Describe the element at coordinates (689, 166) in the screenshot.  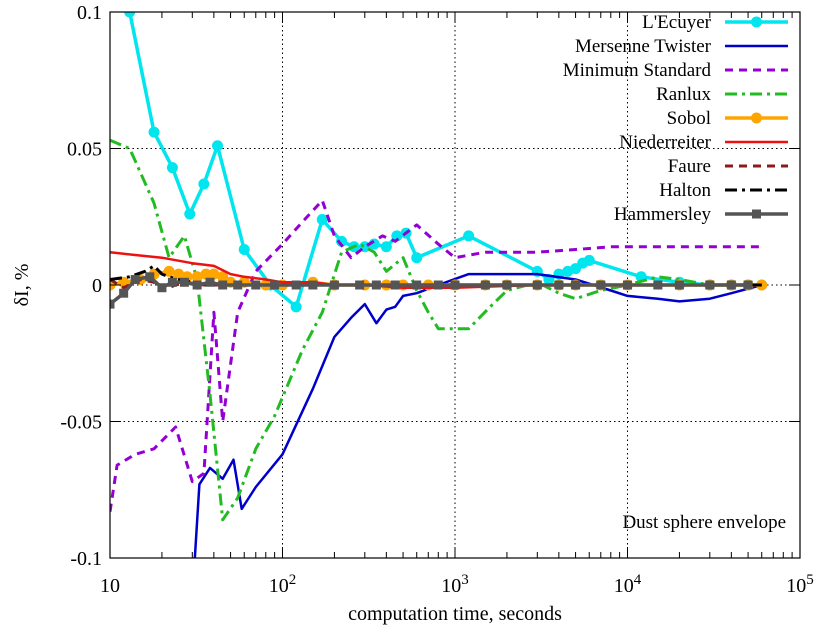
I see `legend-label: Faure` at that location.